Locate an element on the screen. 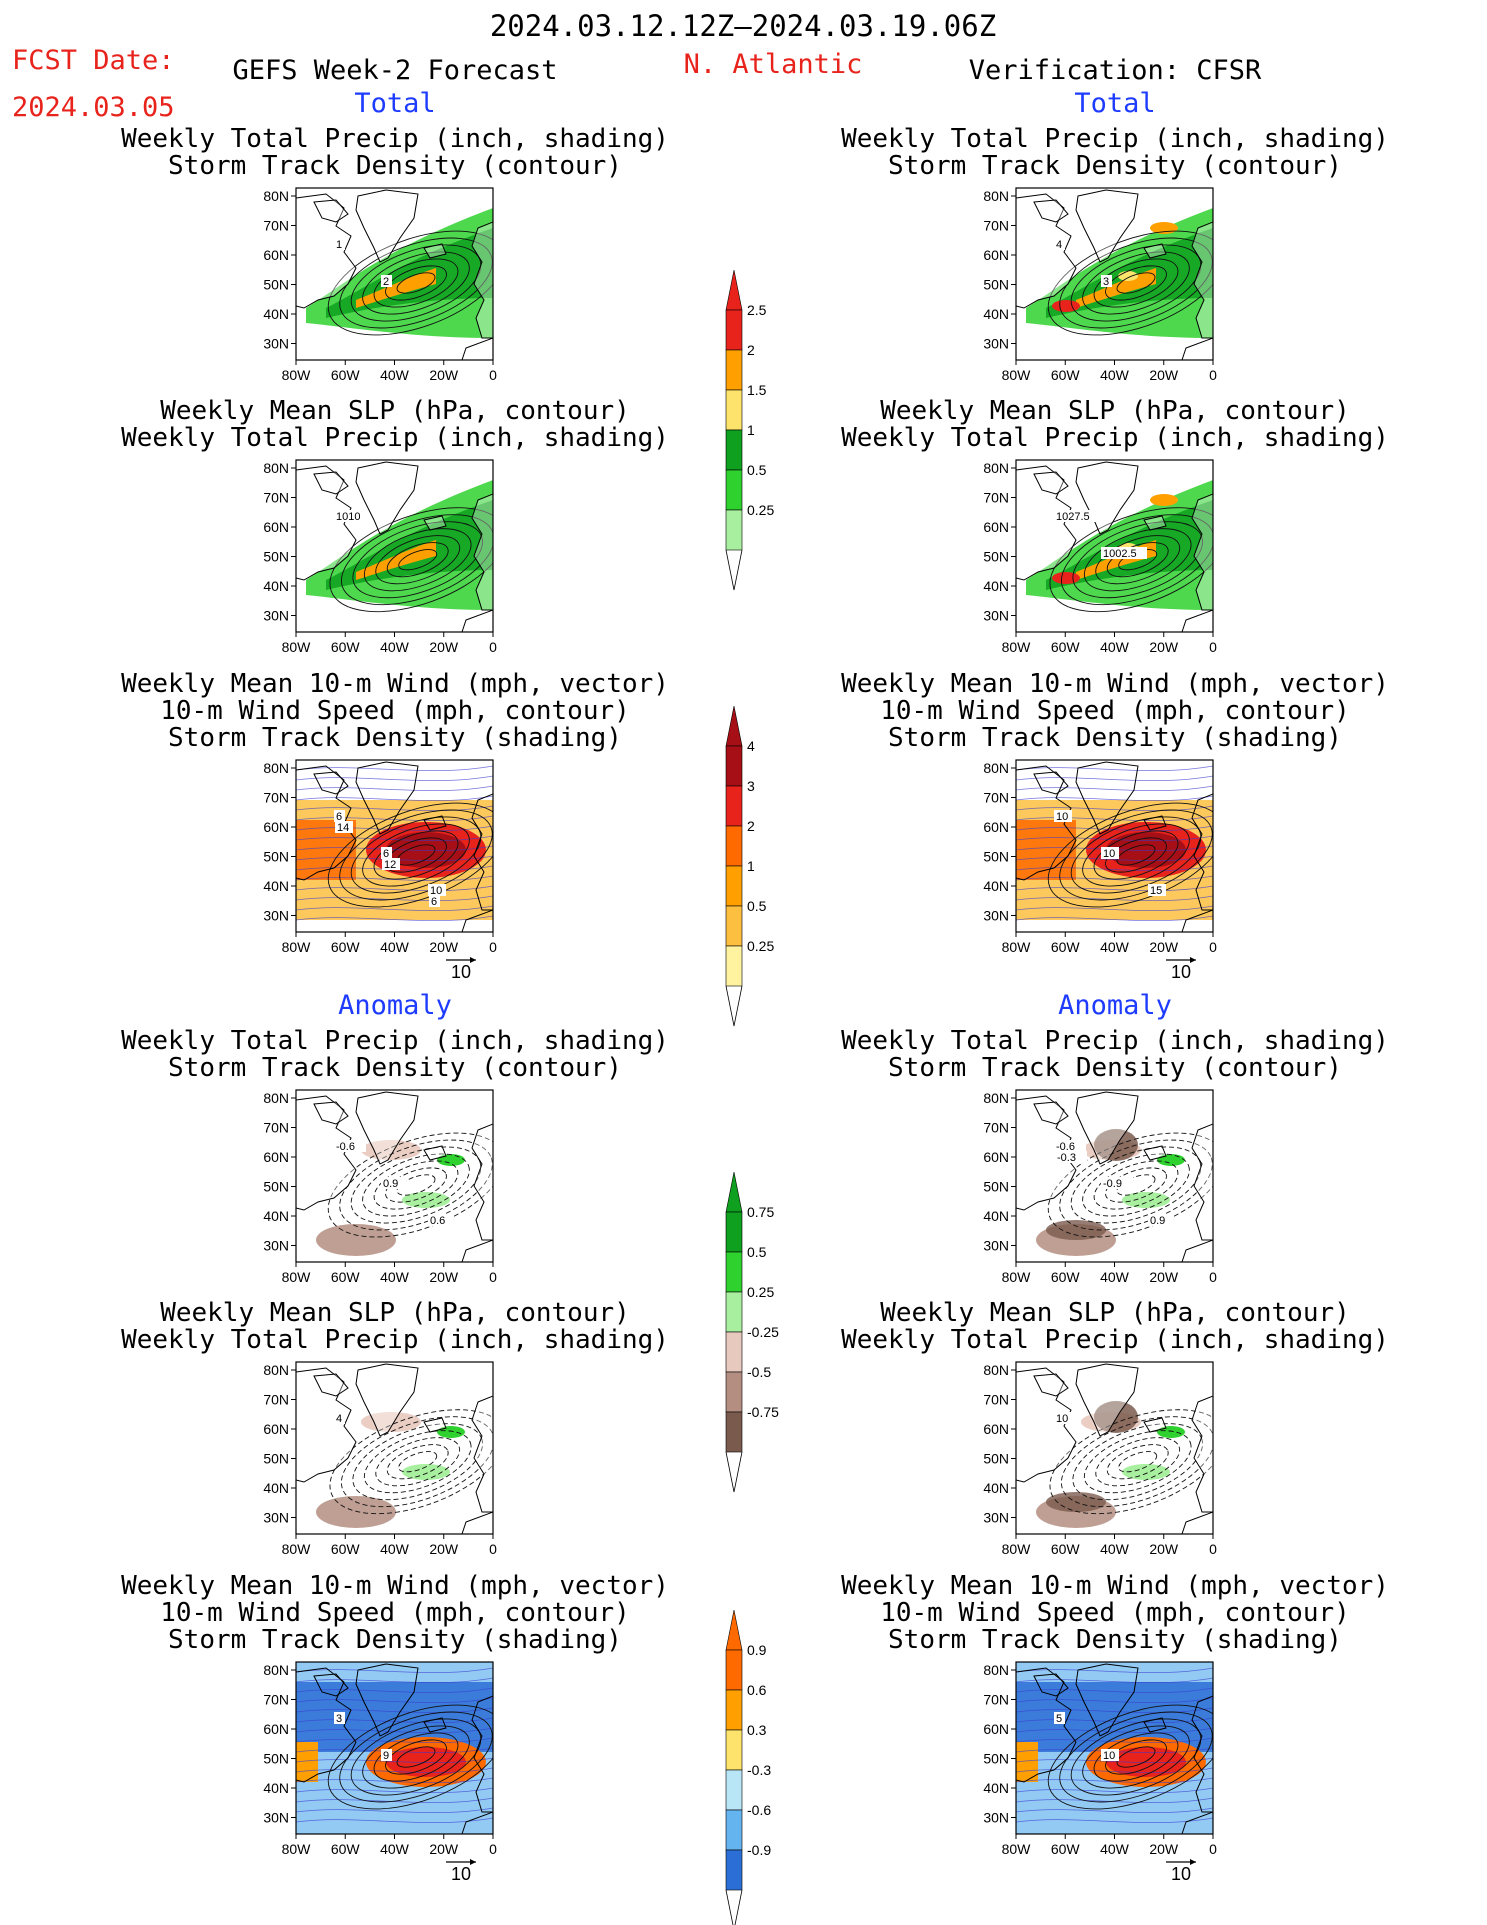 This screenshot has height=1925, width=1487. fcst-date-label: FCST Date: is located at coordinates (93, 60).